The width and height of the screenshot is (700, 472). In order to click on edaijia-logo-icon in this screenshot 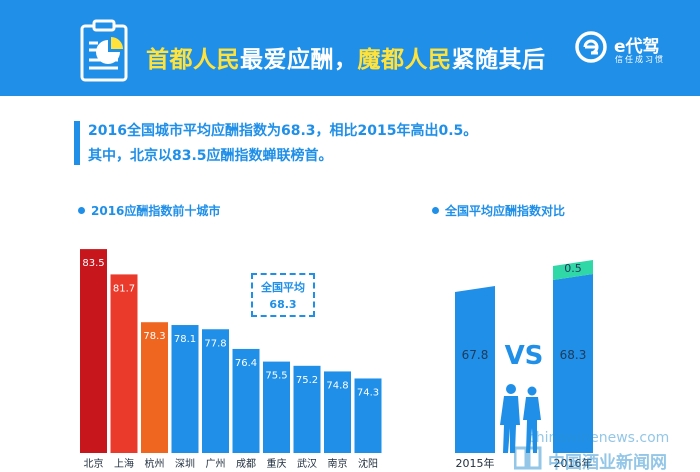, I will do `click(591, 47)`.